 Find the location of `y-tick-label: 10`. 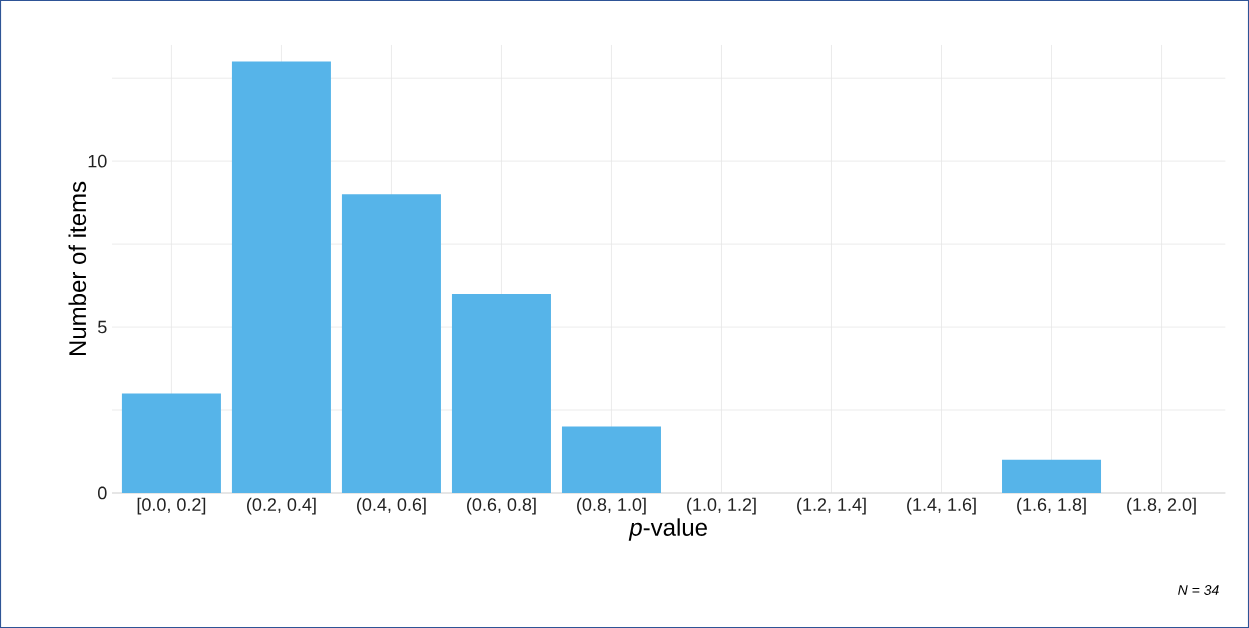

y-tick-label: 10 is located at coordinates (97, 161).